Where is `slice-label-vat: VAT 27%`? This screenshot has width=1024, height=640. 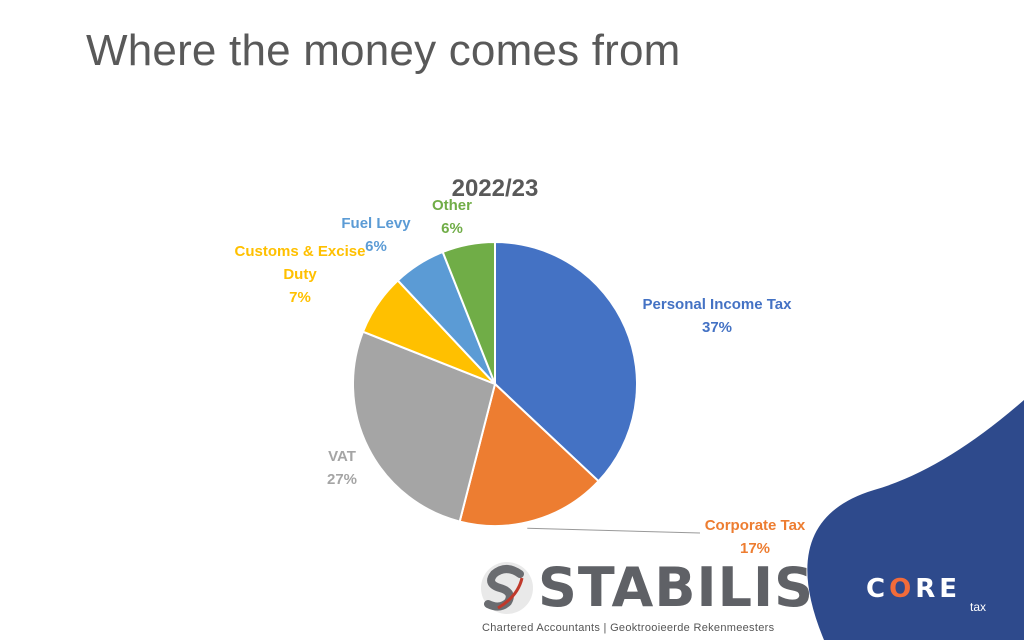
slice-label-vat: VAT 27% is located at coordinates (342, 468).